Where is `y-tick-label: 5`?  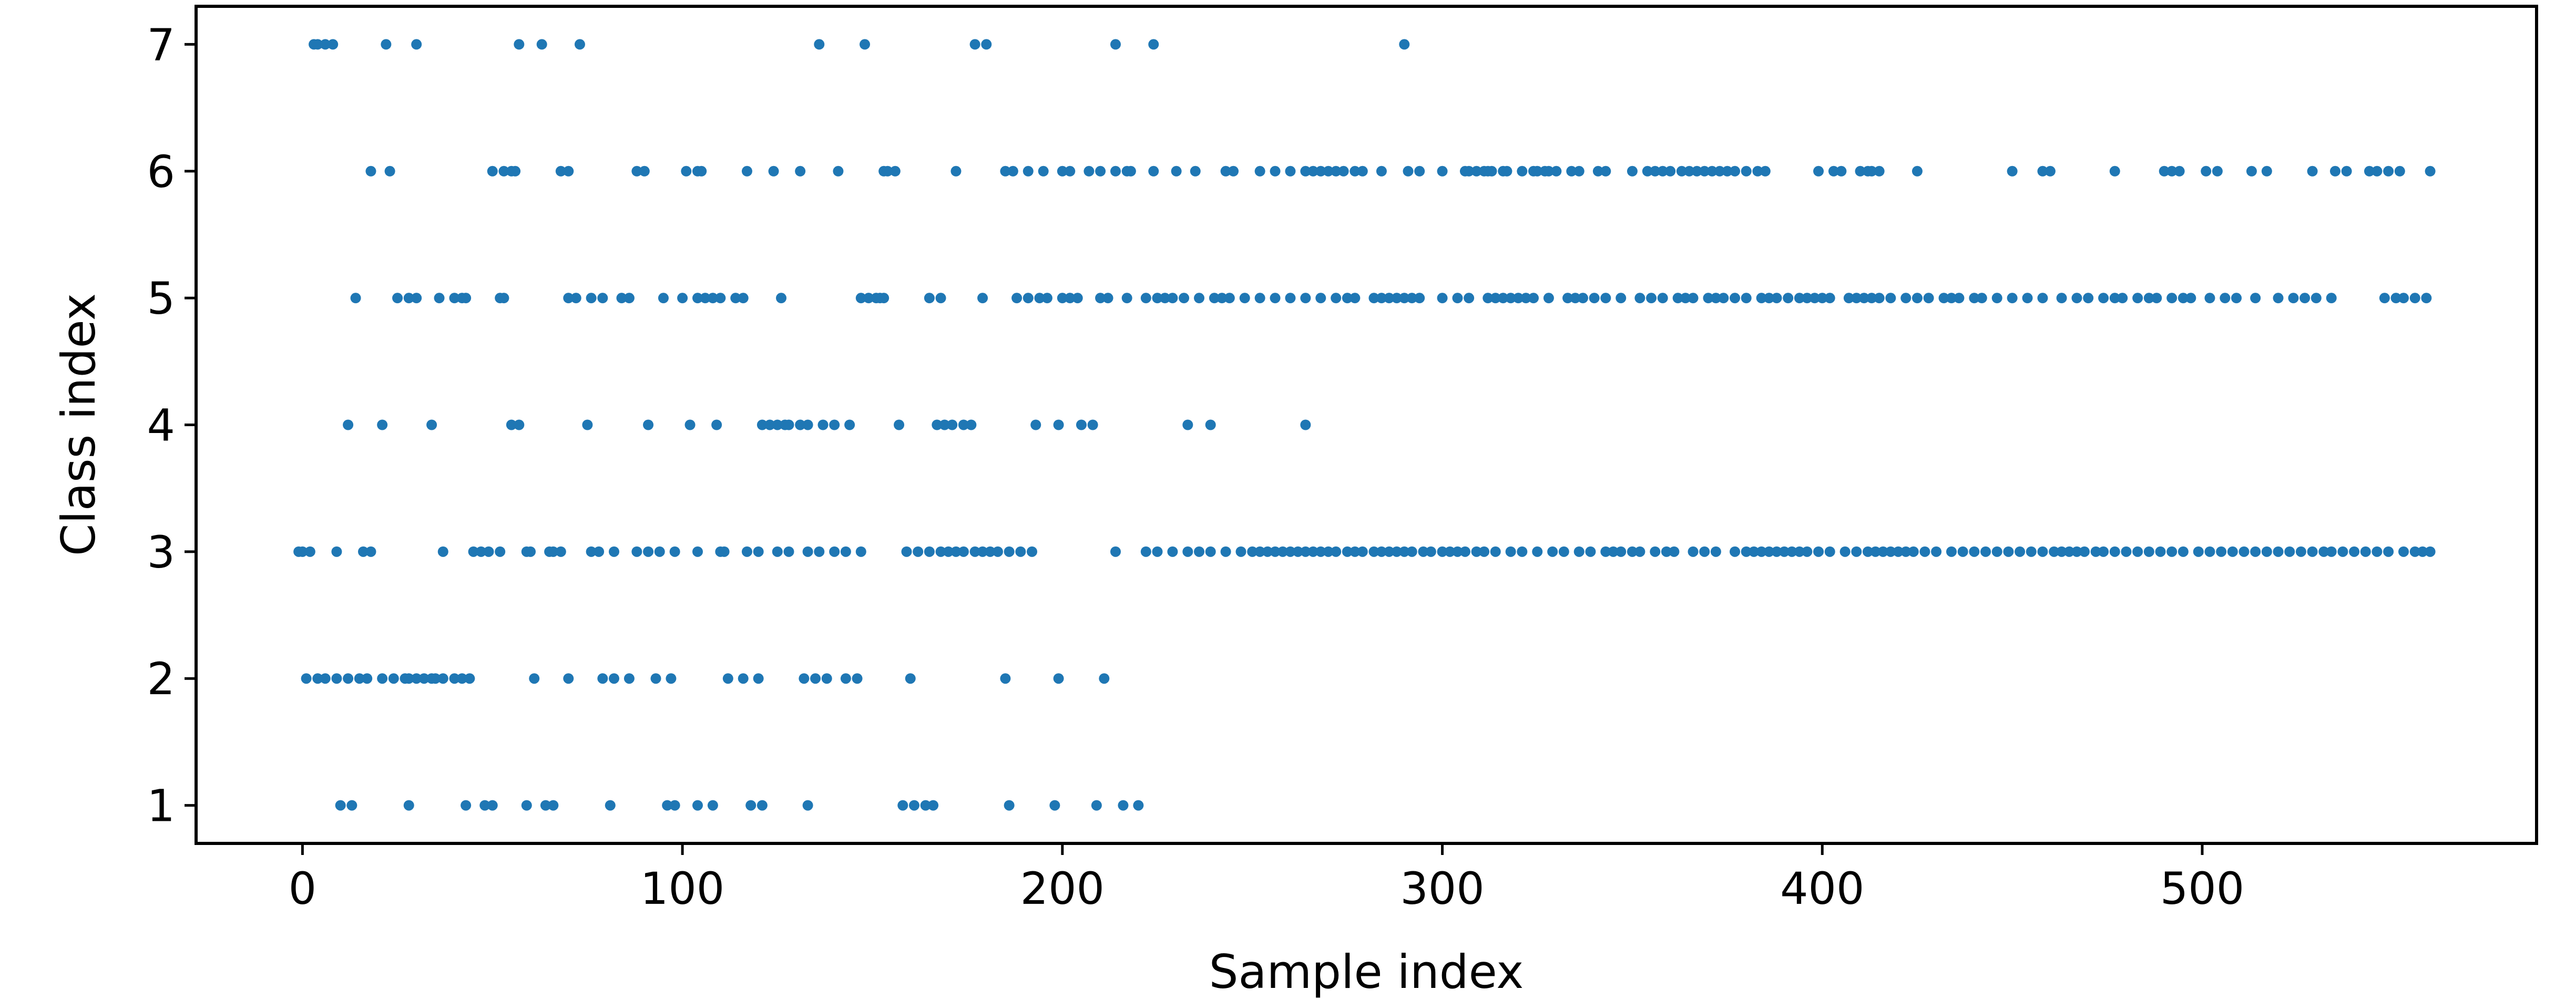 y-tick-label: 5 is located at coordinates (161, 299).